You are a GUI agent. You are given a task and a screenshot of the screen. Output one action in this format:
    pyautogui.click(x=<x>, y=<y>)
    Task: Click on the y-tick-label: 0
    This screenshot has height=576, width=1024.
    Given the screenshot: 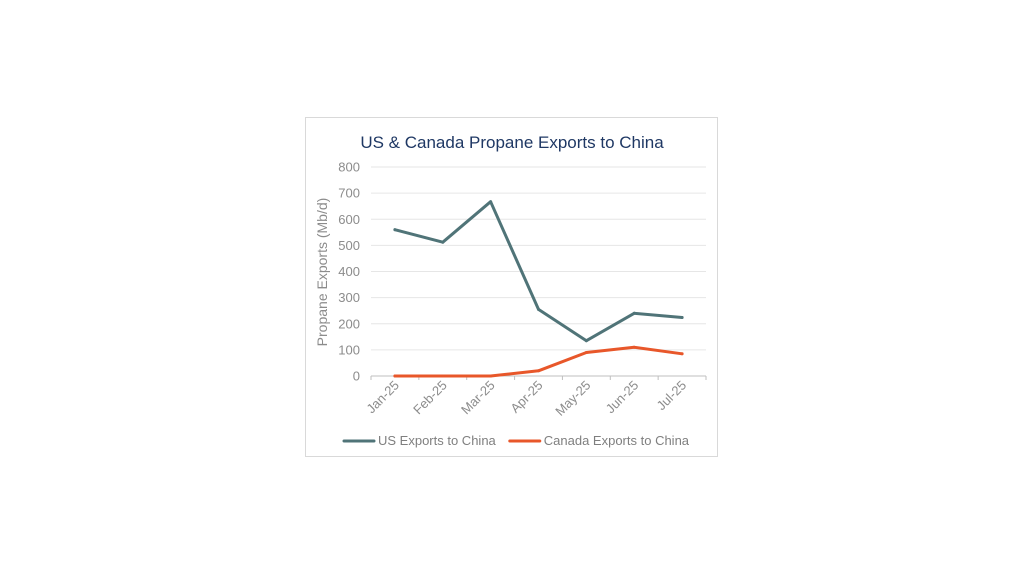 What is the action you would take?
    pyautogui.click(x=356, y=376)
    